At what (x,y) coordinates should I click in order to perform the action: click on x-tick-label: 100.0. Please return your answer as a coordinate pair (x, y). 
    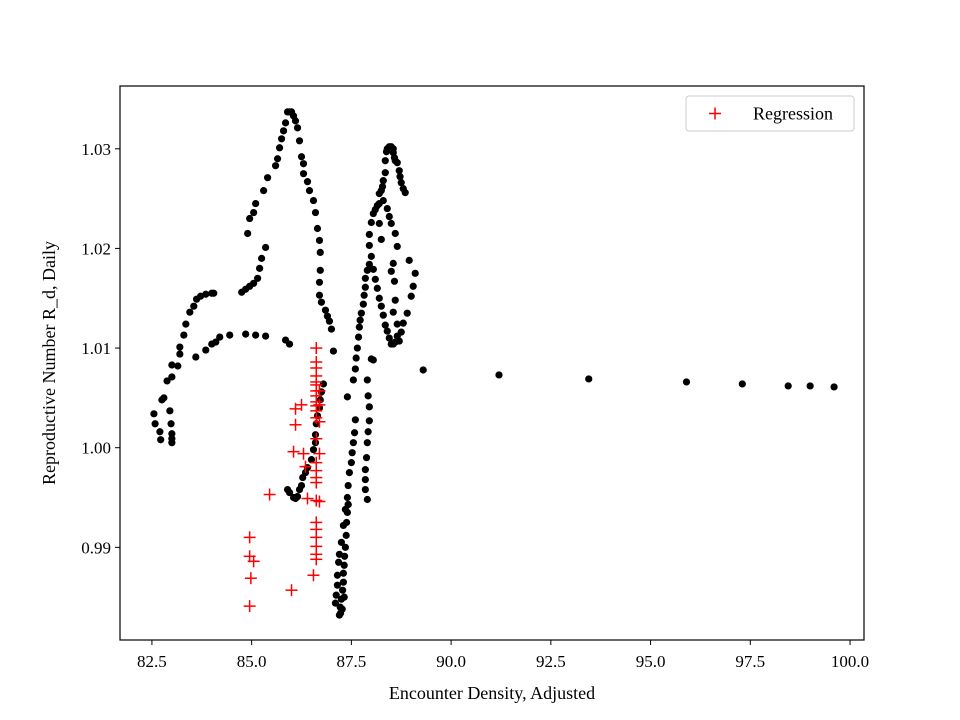
    Looking at the image, I should click on (850, 661).